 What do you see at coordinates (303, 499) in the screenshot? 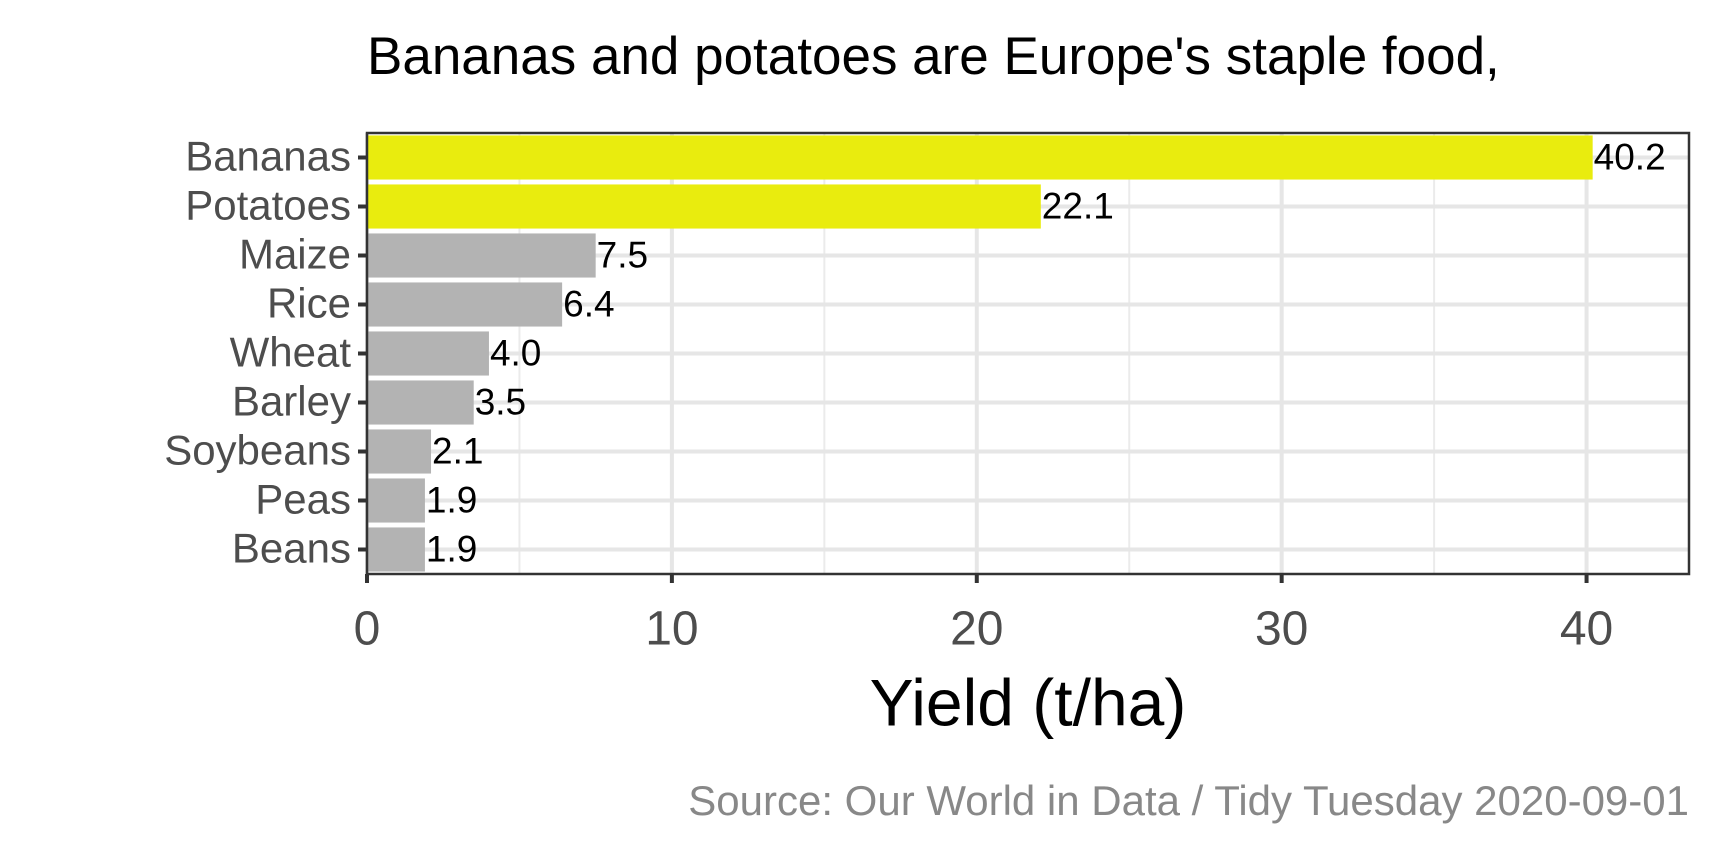
I see `y-tick-label: Peas` at bounding box center [303, 499].